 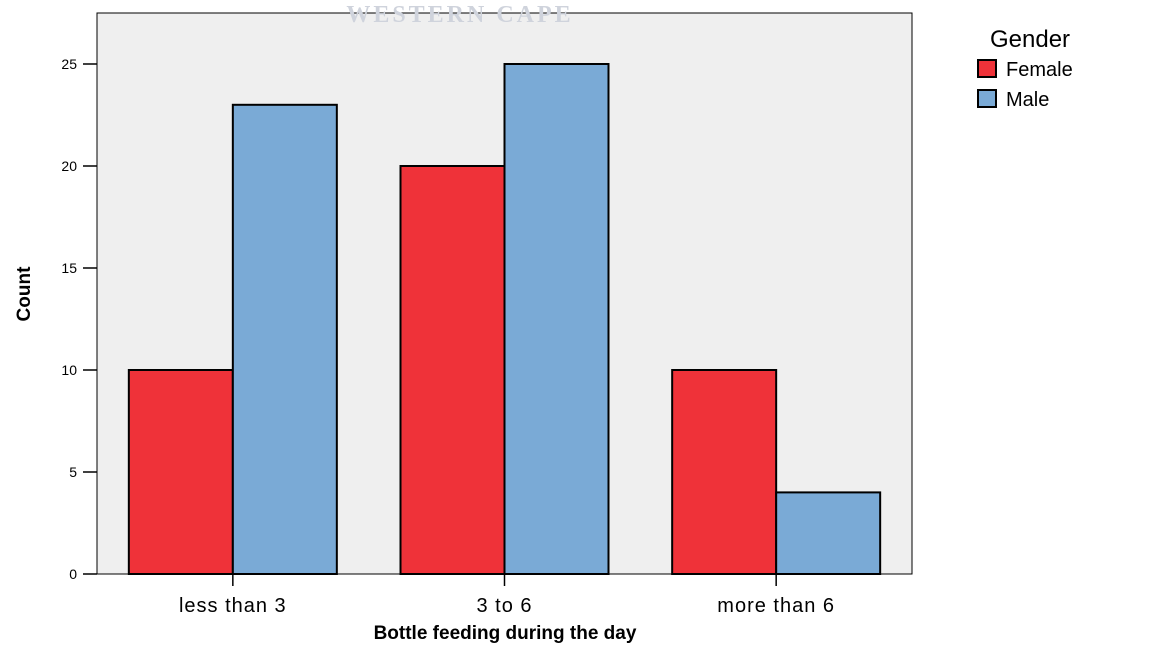 What do you see at coordinates (69, 268) in the screenshot?
I see `y-tick-label: 15` at bounding box center [69, 268].